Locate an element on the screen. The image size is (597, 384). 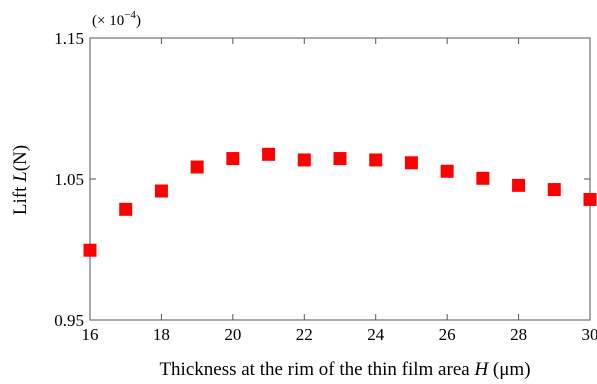
y-axis-label: Lift L(N) is located at coordinates (20, 180).